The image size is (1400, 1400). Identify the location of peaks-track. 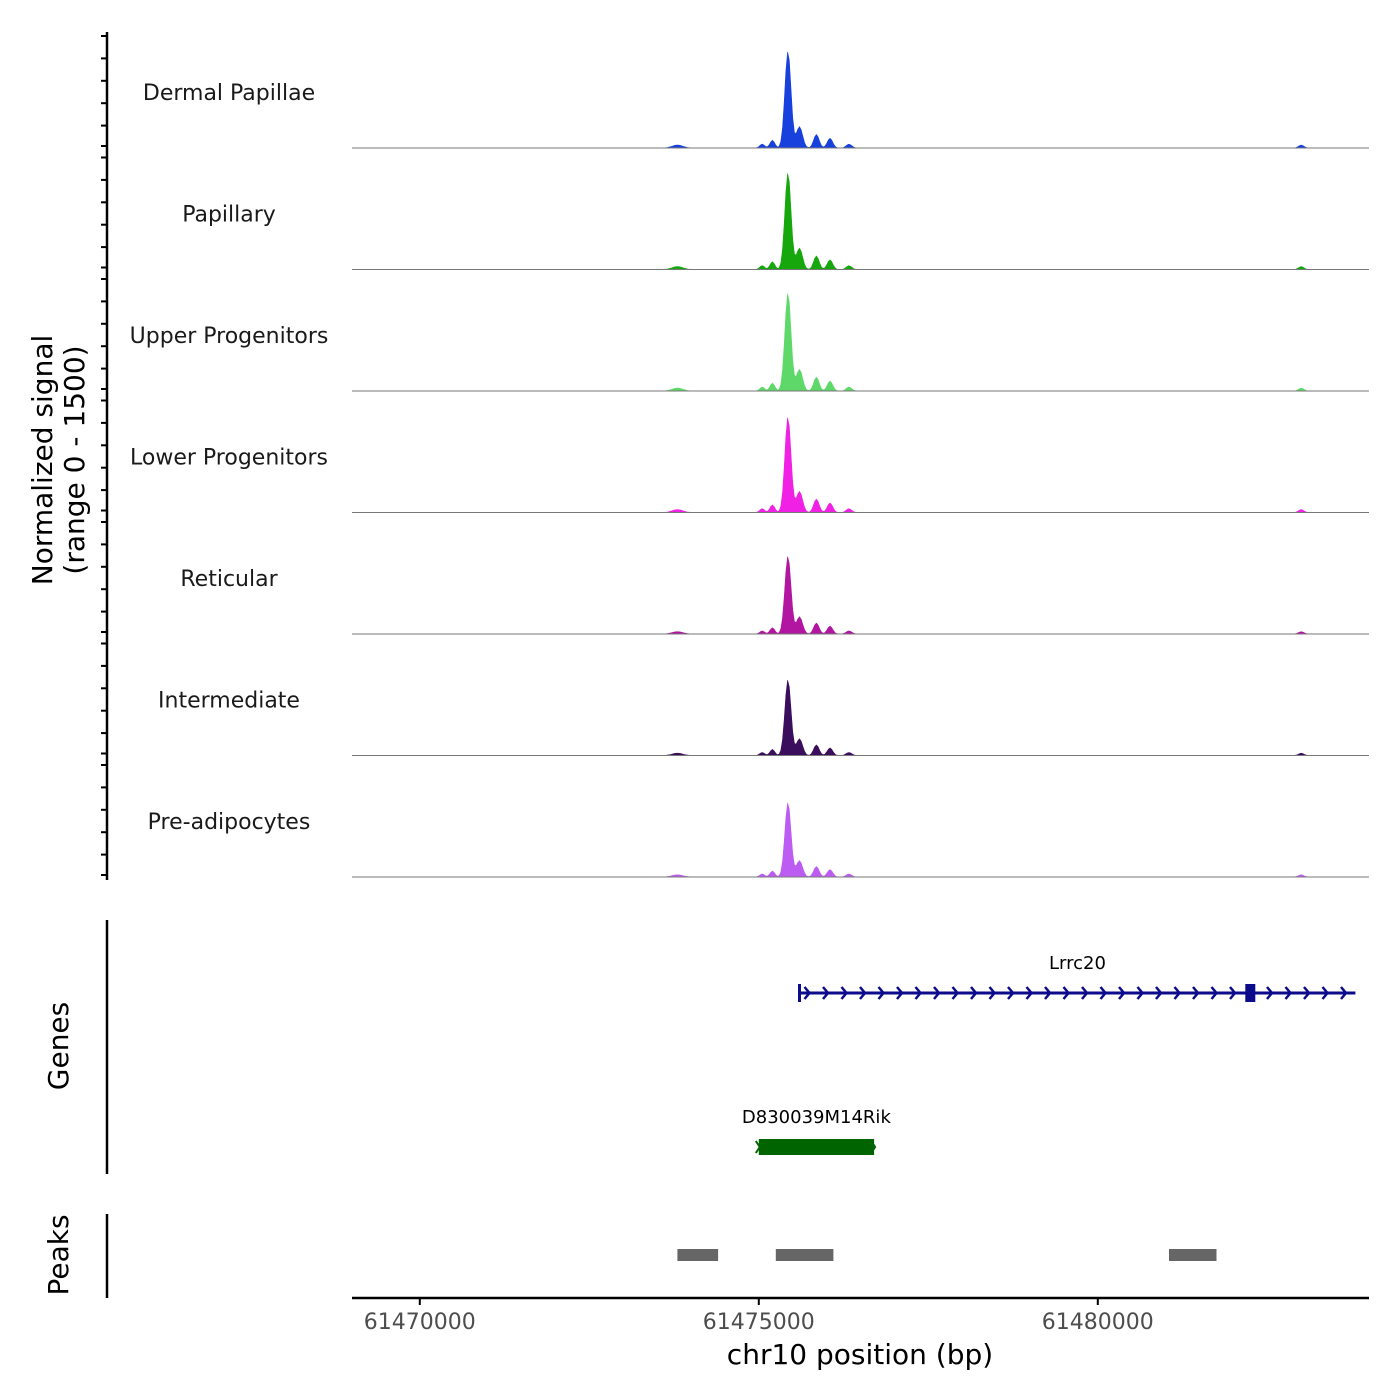
(947, 1255).